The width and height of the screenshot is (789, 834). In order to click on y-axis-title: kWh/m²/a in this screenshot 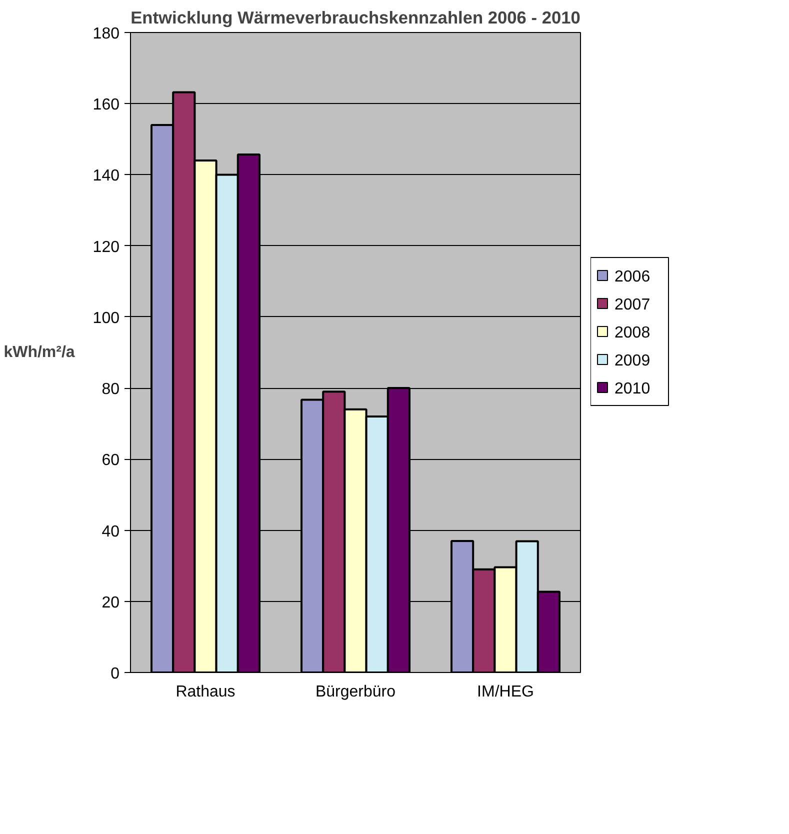, I will do `click(39, 352)`.